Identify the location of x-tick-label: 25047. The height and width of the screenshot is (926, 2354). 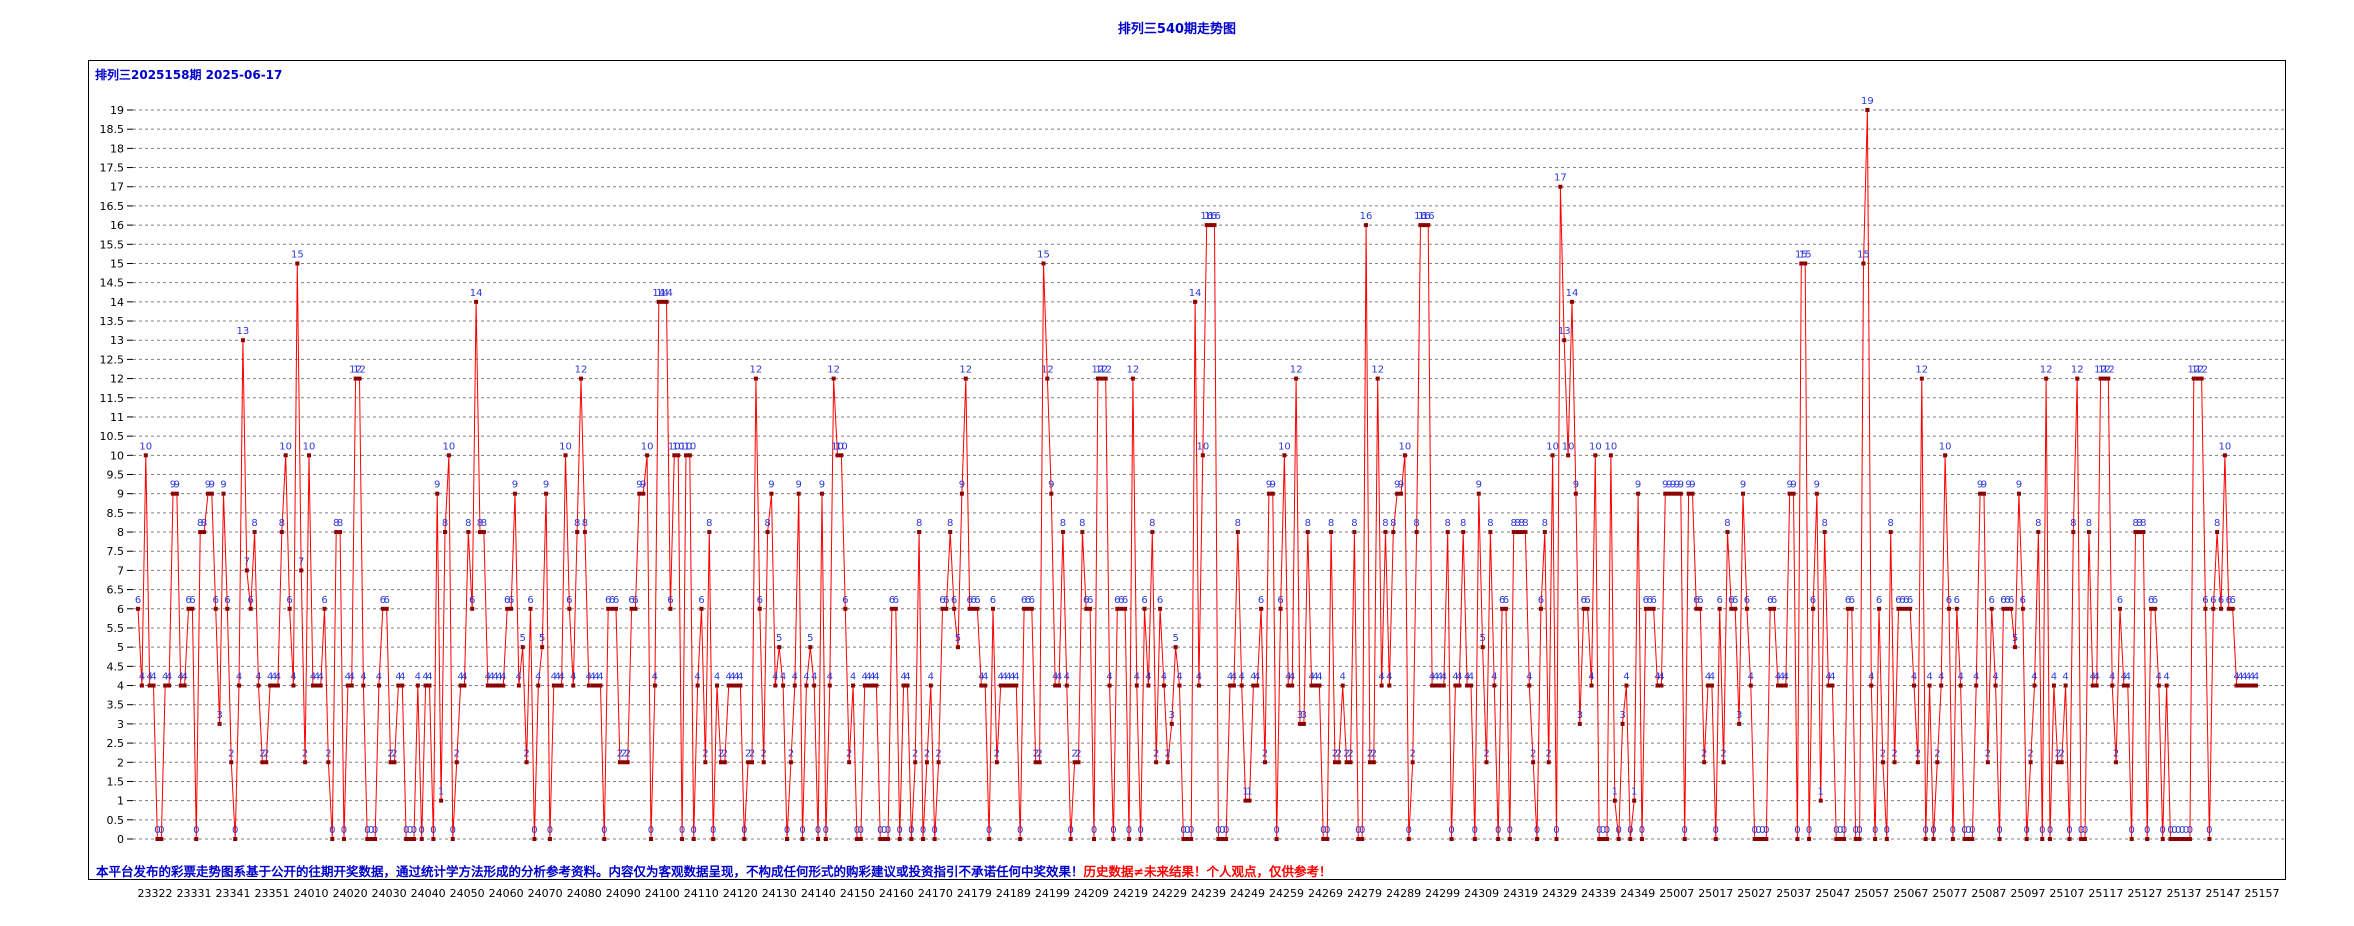
(1832, 893).